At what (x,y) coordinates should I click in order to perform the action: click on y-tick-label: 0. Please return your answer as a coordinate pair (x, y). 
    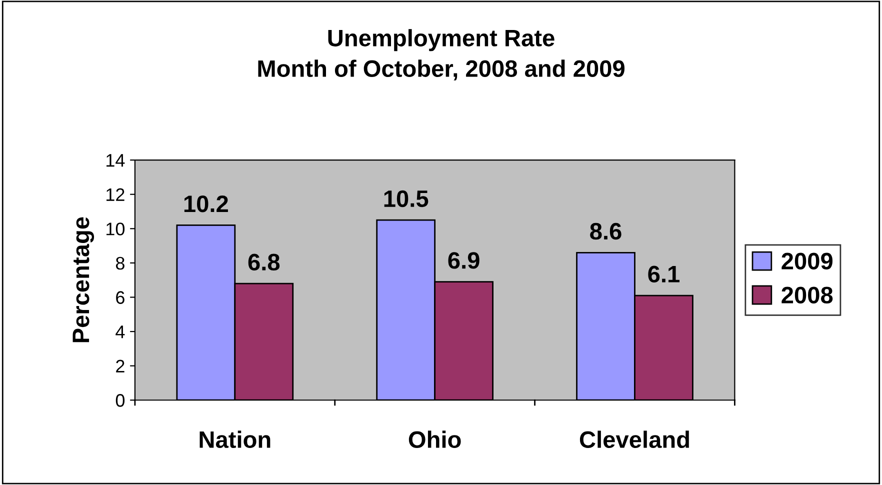
    Looking at the image, I should click on (120, 400).